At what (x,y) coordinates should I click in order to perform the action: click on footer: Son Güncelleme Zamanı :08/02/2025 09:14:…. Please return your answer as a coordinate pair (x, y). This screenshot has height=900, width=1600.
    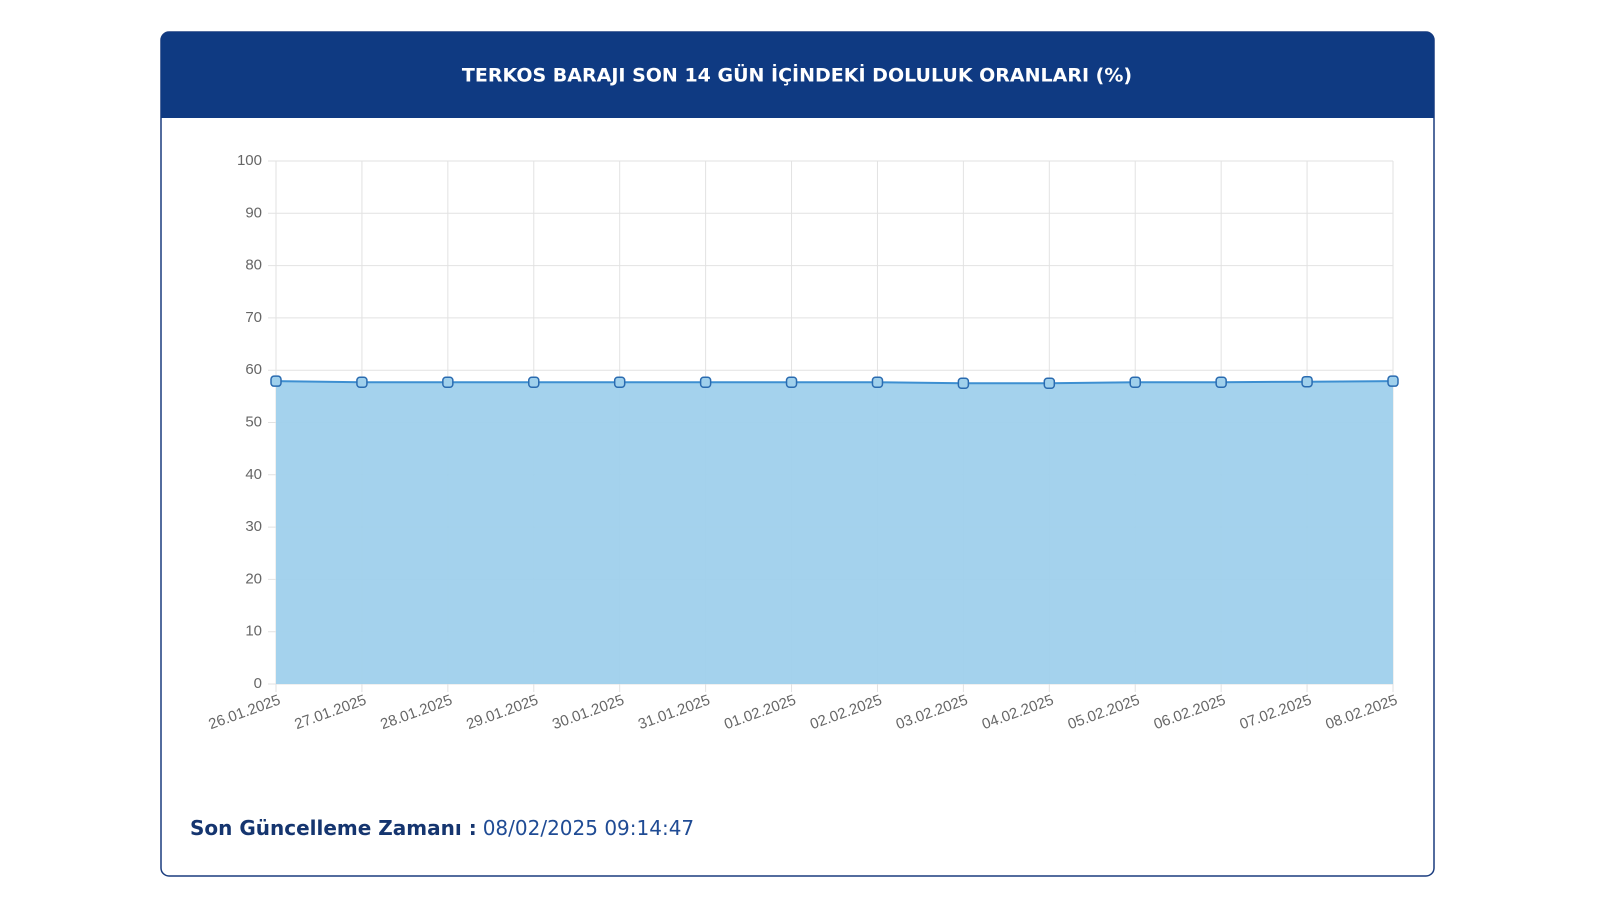
    Looking at the image, I should click on (442, 828).